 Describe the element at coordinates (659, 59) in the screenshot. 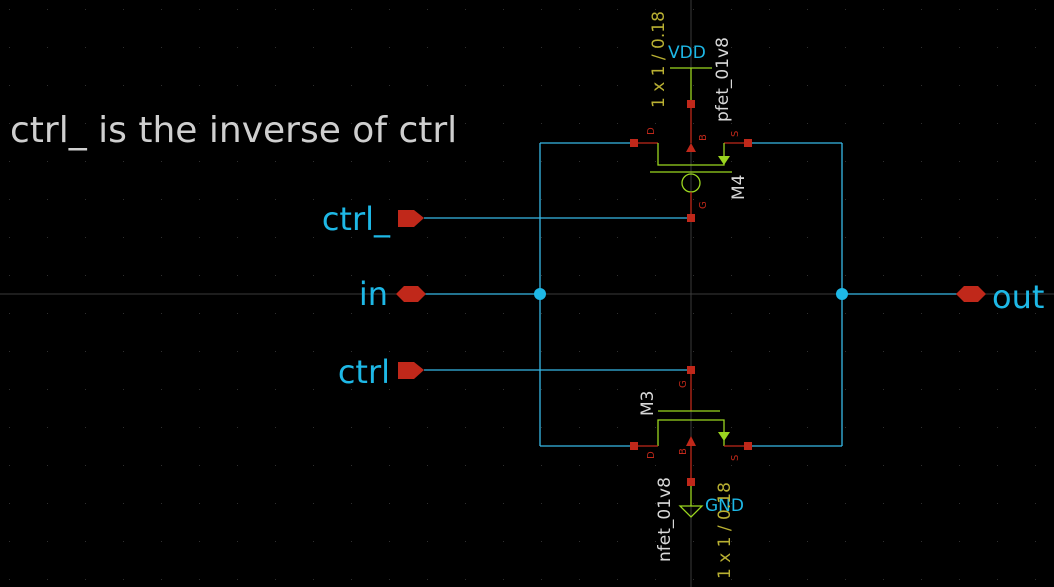

I see `pmos-size: 1 x 1 / 0.18` at that location.